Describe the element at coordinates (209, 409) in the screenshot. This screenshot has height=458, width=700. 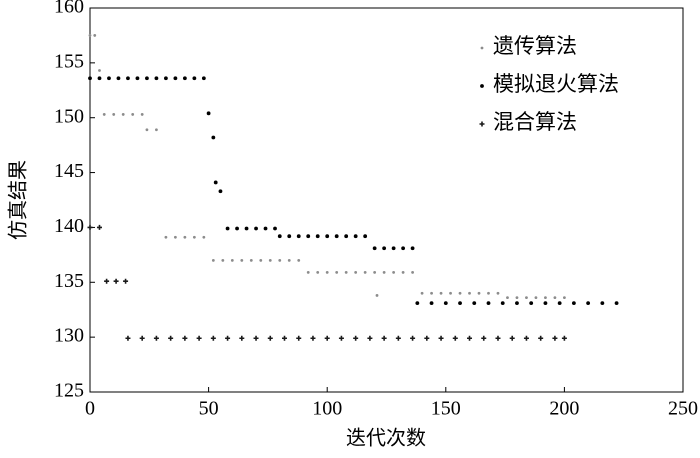
I see `x-tick-label: 50` at that location.